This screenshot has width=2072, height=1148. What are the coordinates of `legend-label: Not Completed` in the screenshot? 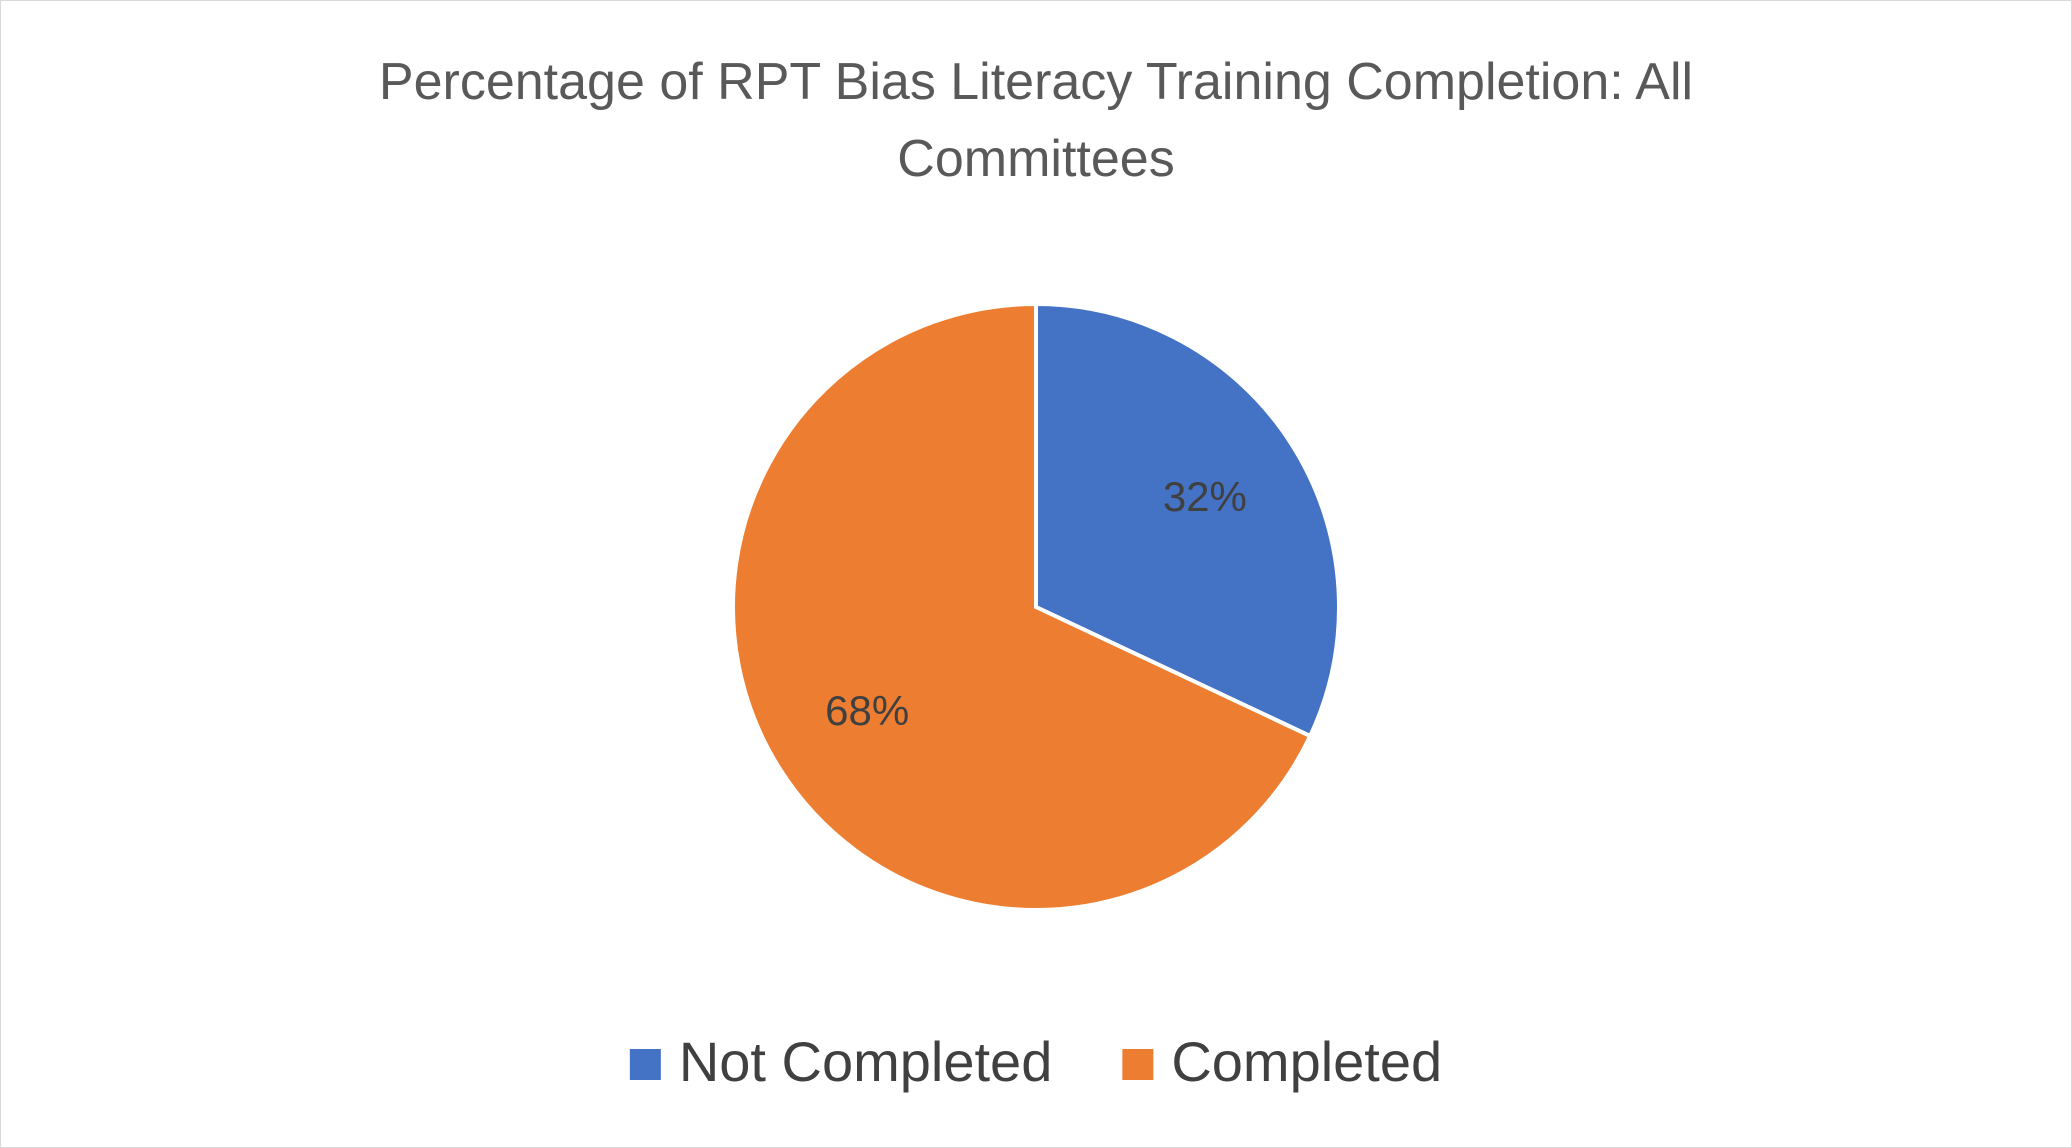 It's located at (866, 1061).